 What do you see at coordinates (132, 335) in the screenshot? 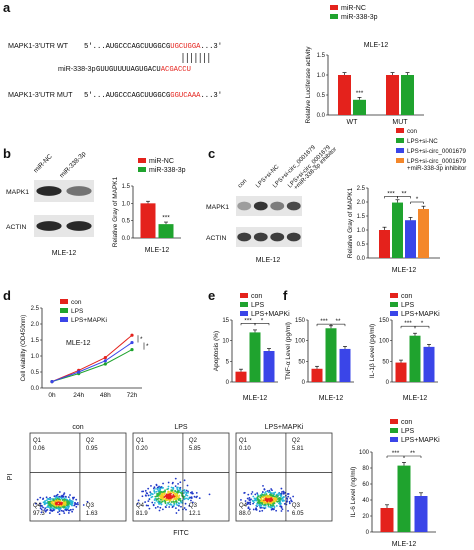
I see `data-point` at bounding box center [132, 335].